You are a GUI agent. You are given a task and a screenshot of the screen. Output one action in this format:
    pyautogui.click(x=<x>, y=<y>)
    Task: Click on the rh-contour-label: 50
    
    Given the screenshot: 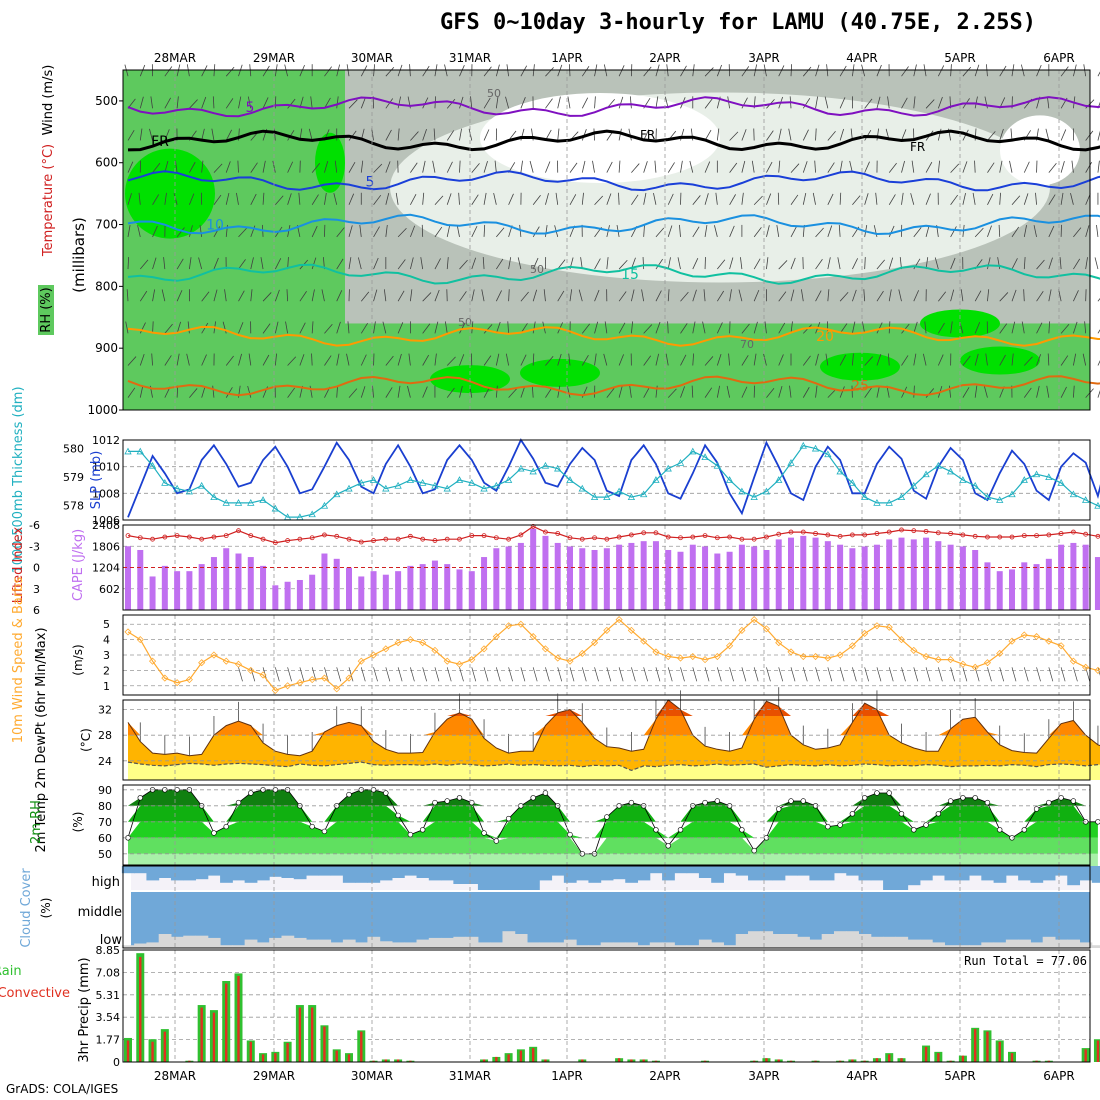 What is the action you would take?
    pyautogui.click(x=537, y=269)
    